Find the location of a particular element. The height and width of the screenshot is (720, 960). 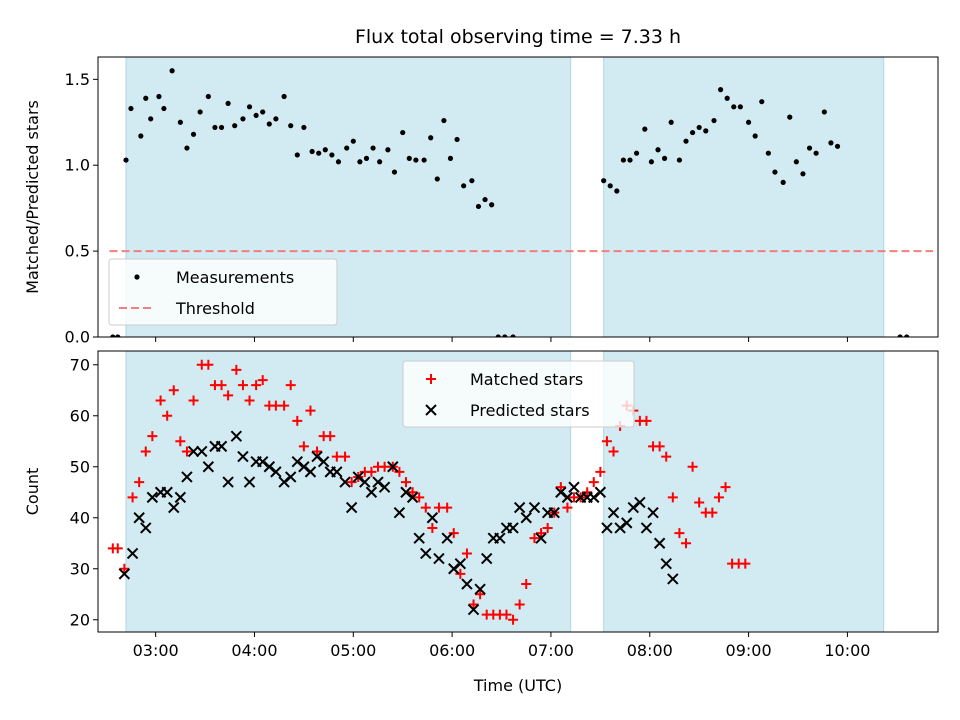

legend-marker-dot is located at coordinates (137, 277).